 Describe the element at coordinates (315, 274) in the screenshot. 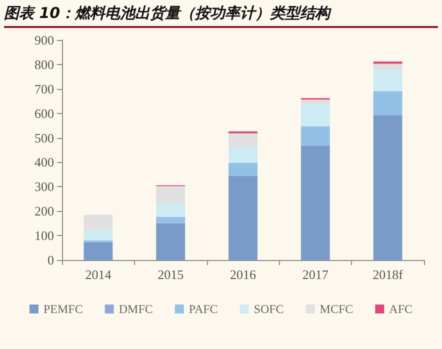

I see `x-tick-label: 2017` at that location.